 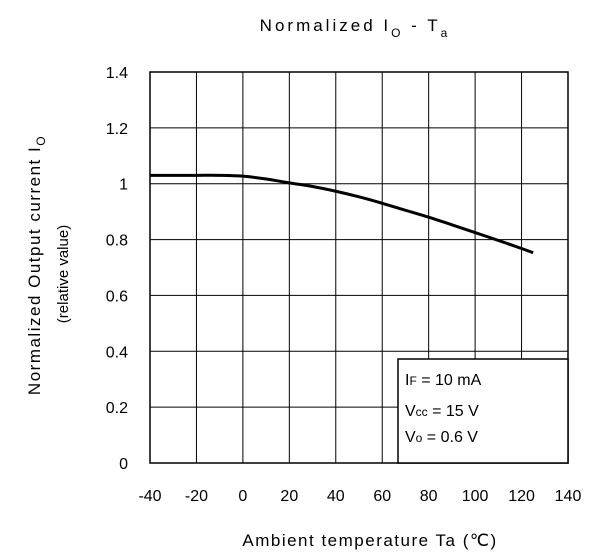 I want to click on y-tick-label: 1, so click(x=123, y=185).